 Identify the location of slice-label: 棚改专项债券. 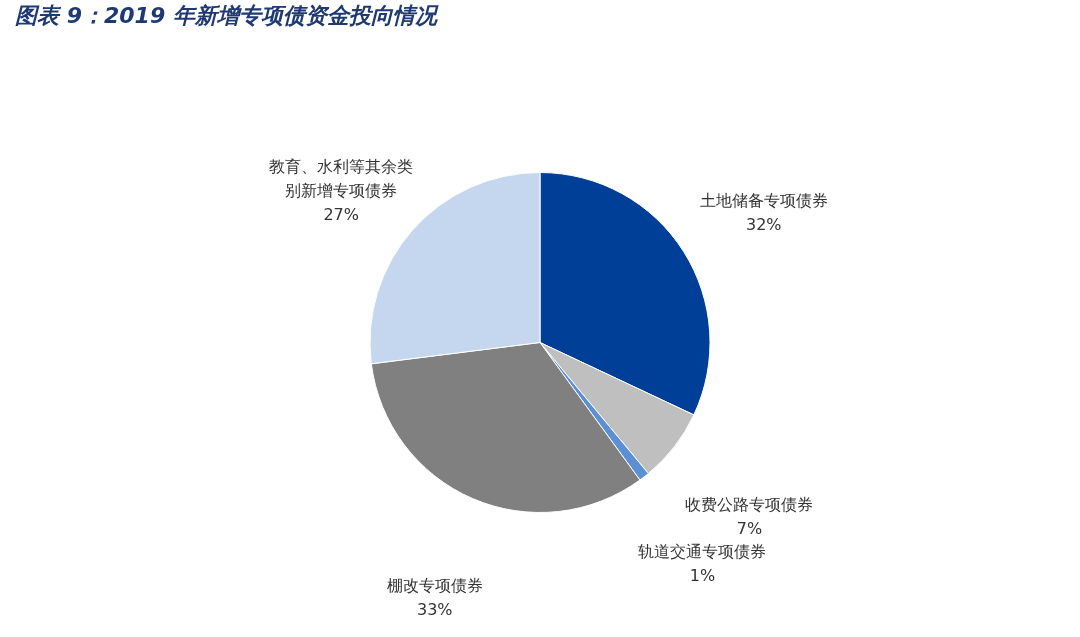
(434, 585).